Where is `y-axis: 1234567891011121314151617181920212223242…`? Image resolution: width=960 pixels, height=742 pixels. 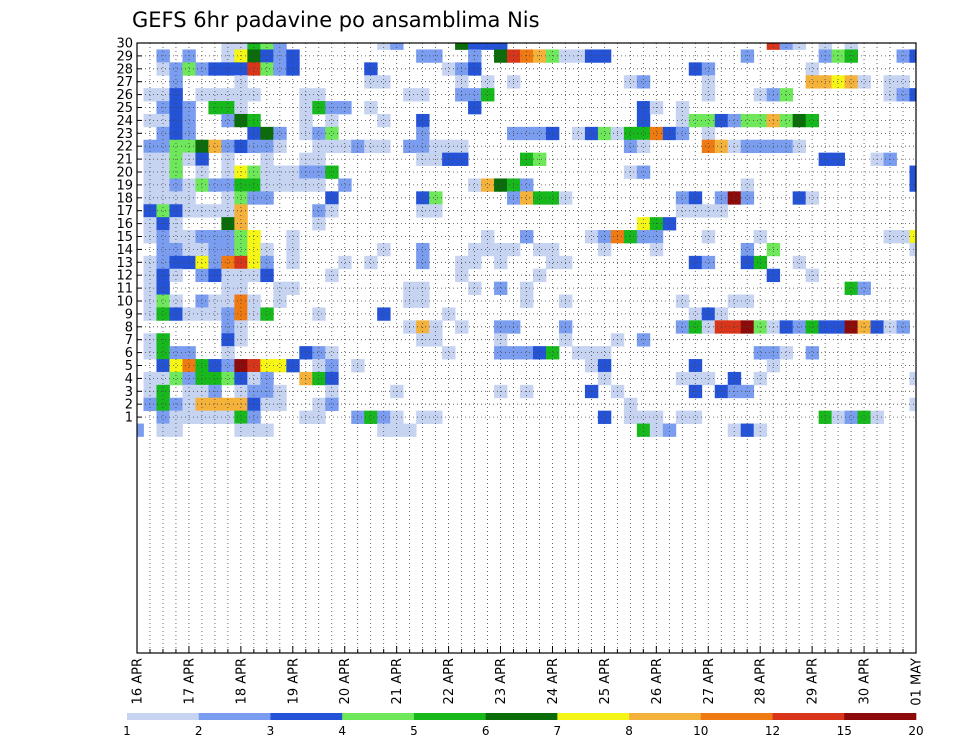 y-axis: 1234567891011121314151617181920212223242… is located at coordinates (129, 231).